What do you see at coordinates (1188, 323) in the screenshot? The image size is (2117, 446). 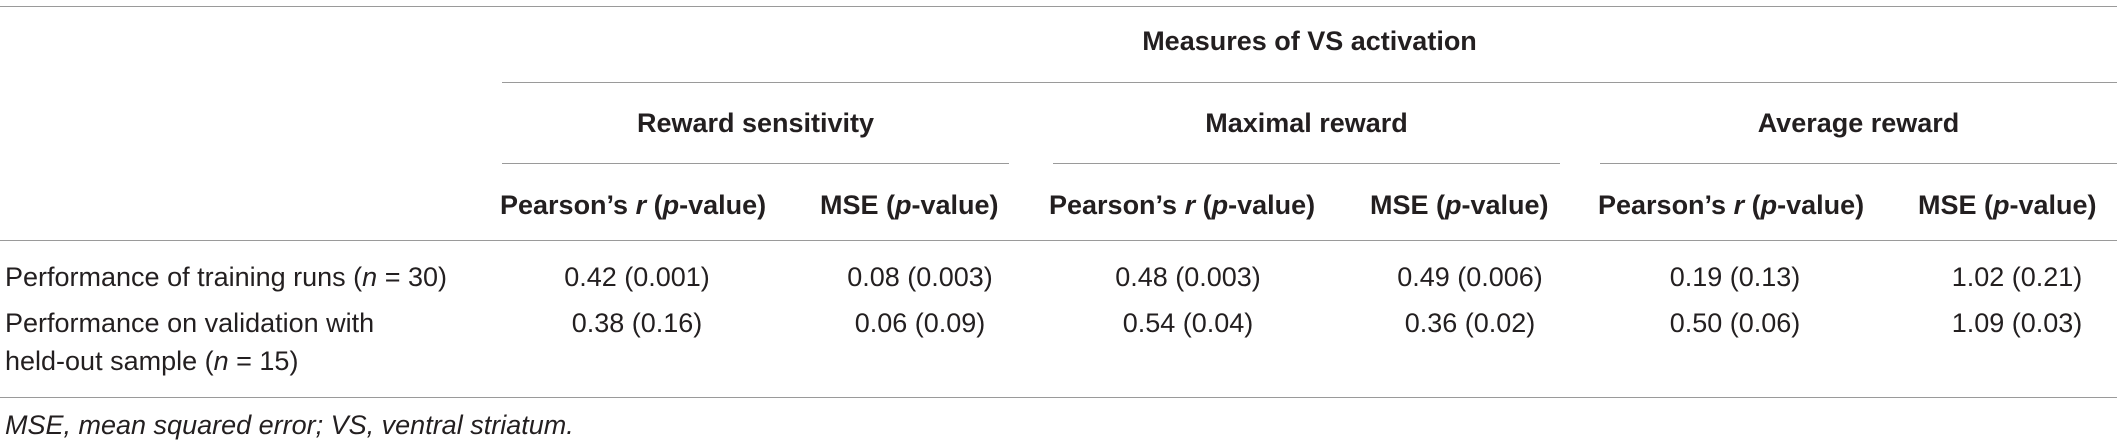 I see `table-cell: 0.54 (0.04)` at bounding box center [1188, 323].